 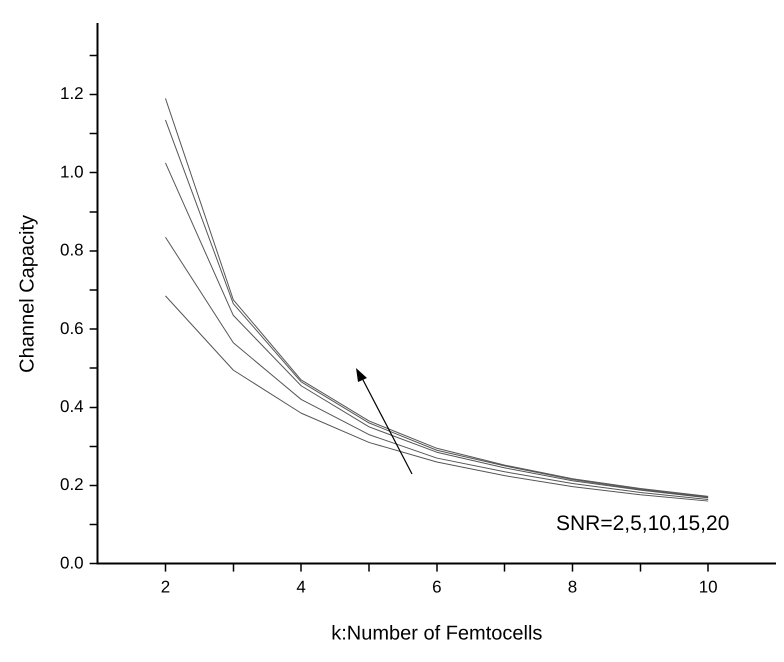 I want to click on y-tick-label: 1.0, so click(x=72, y=172).